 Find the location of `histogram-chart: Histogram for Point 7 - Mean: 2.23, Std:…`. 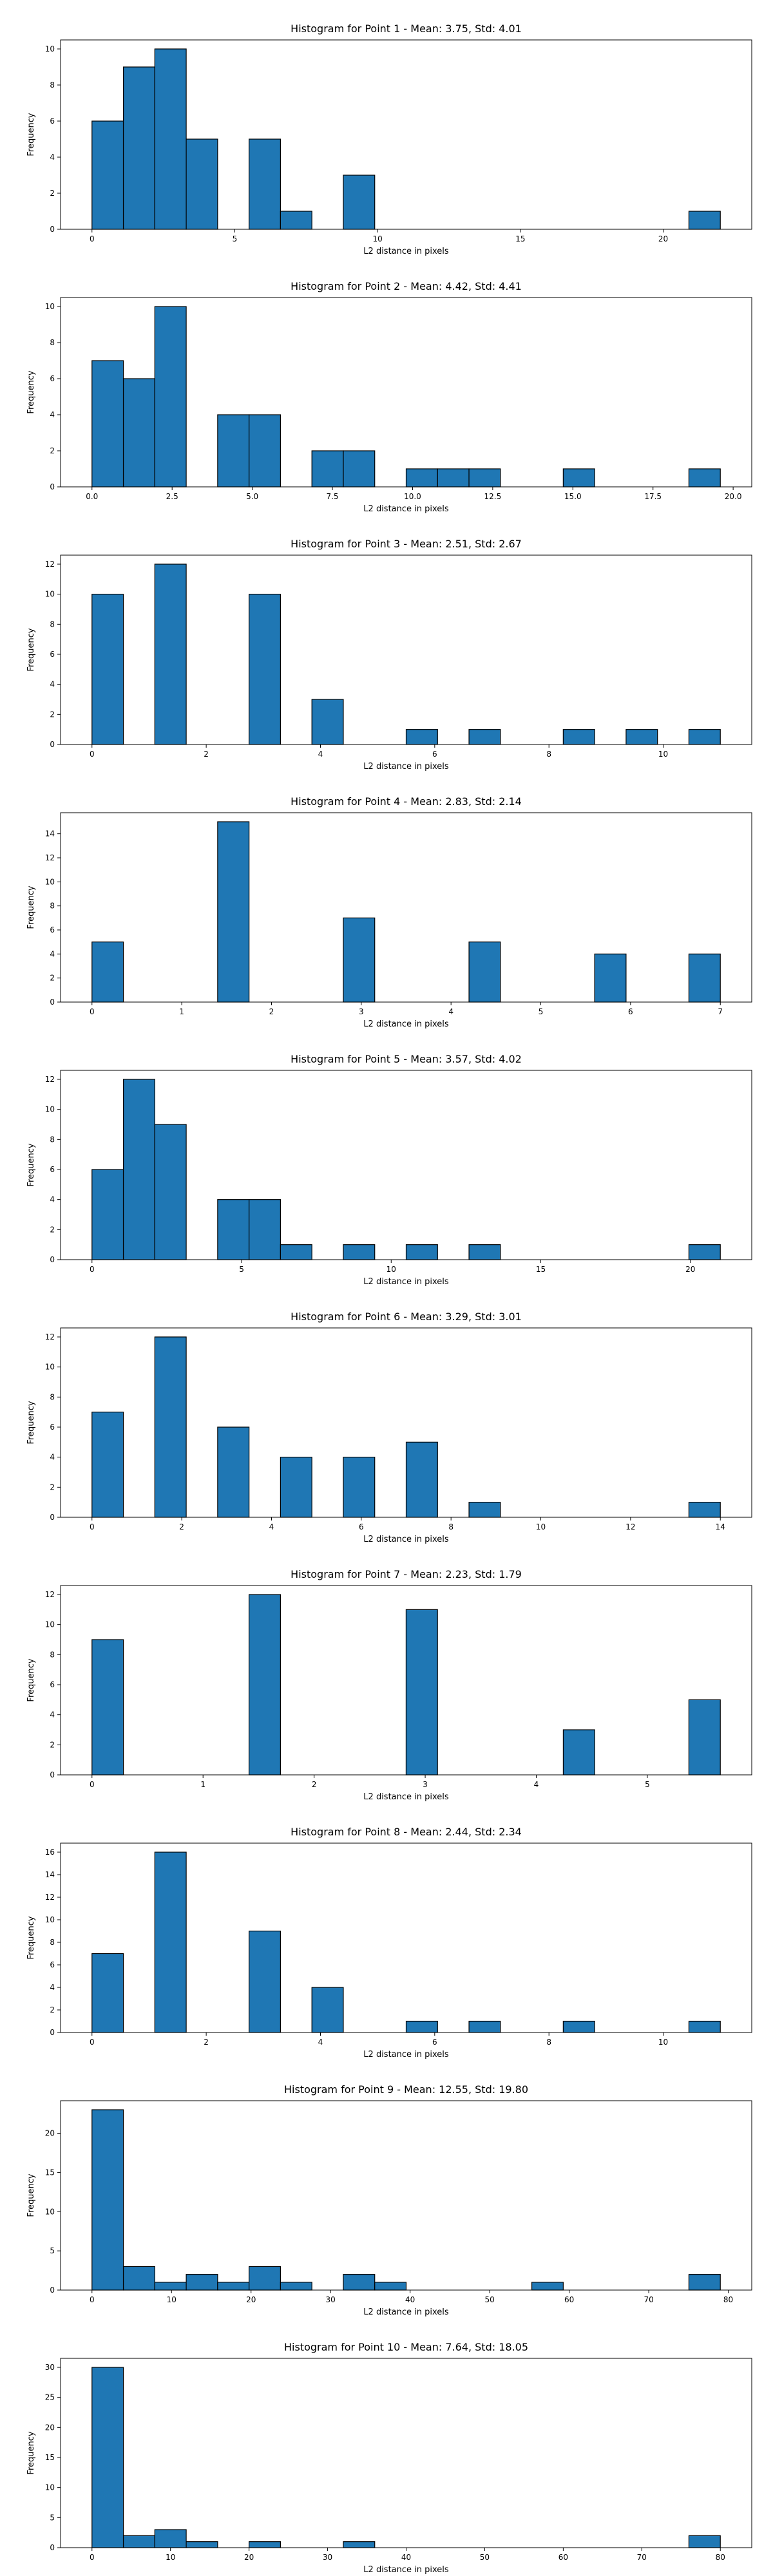

histogram-chart: Histogram for Point 7 - Mean: 2.23, Std:… is located at coordinates (389, 1685).